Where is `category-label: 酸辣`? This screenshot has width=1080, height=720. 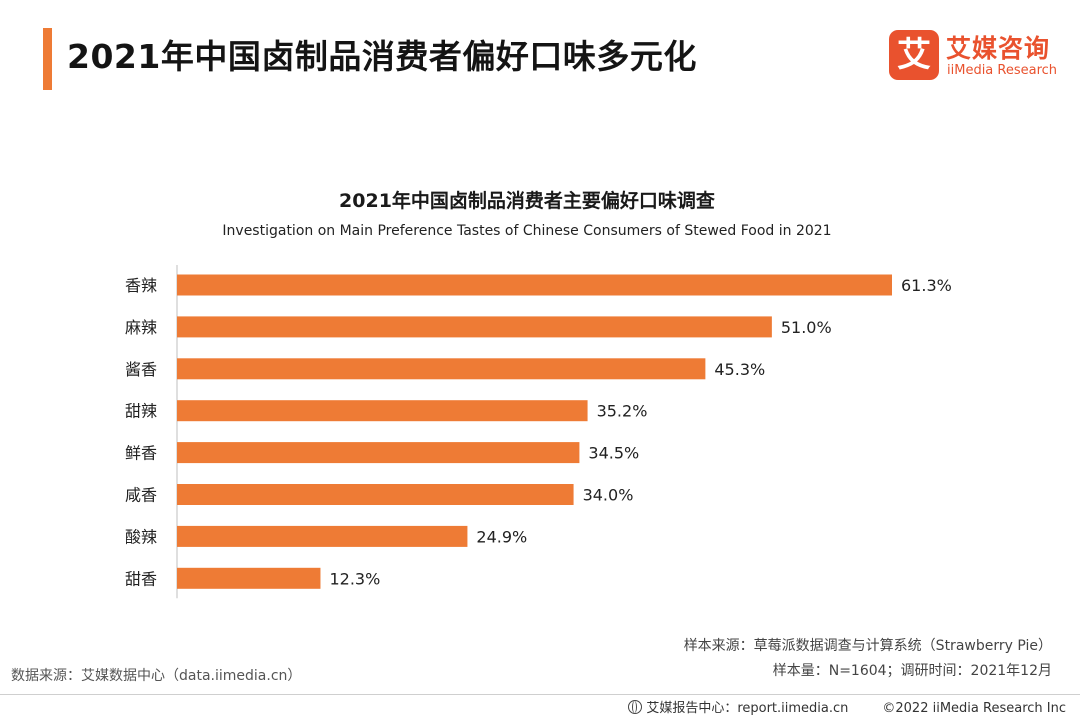
category-label: 酸辣 is located at coordinates (141, 536).